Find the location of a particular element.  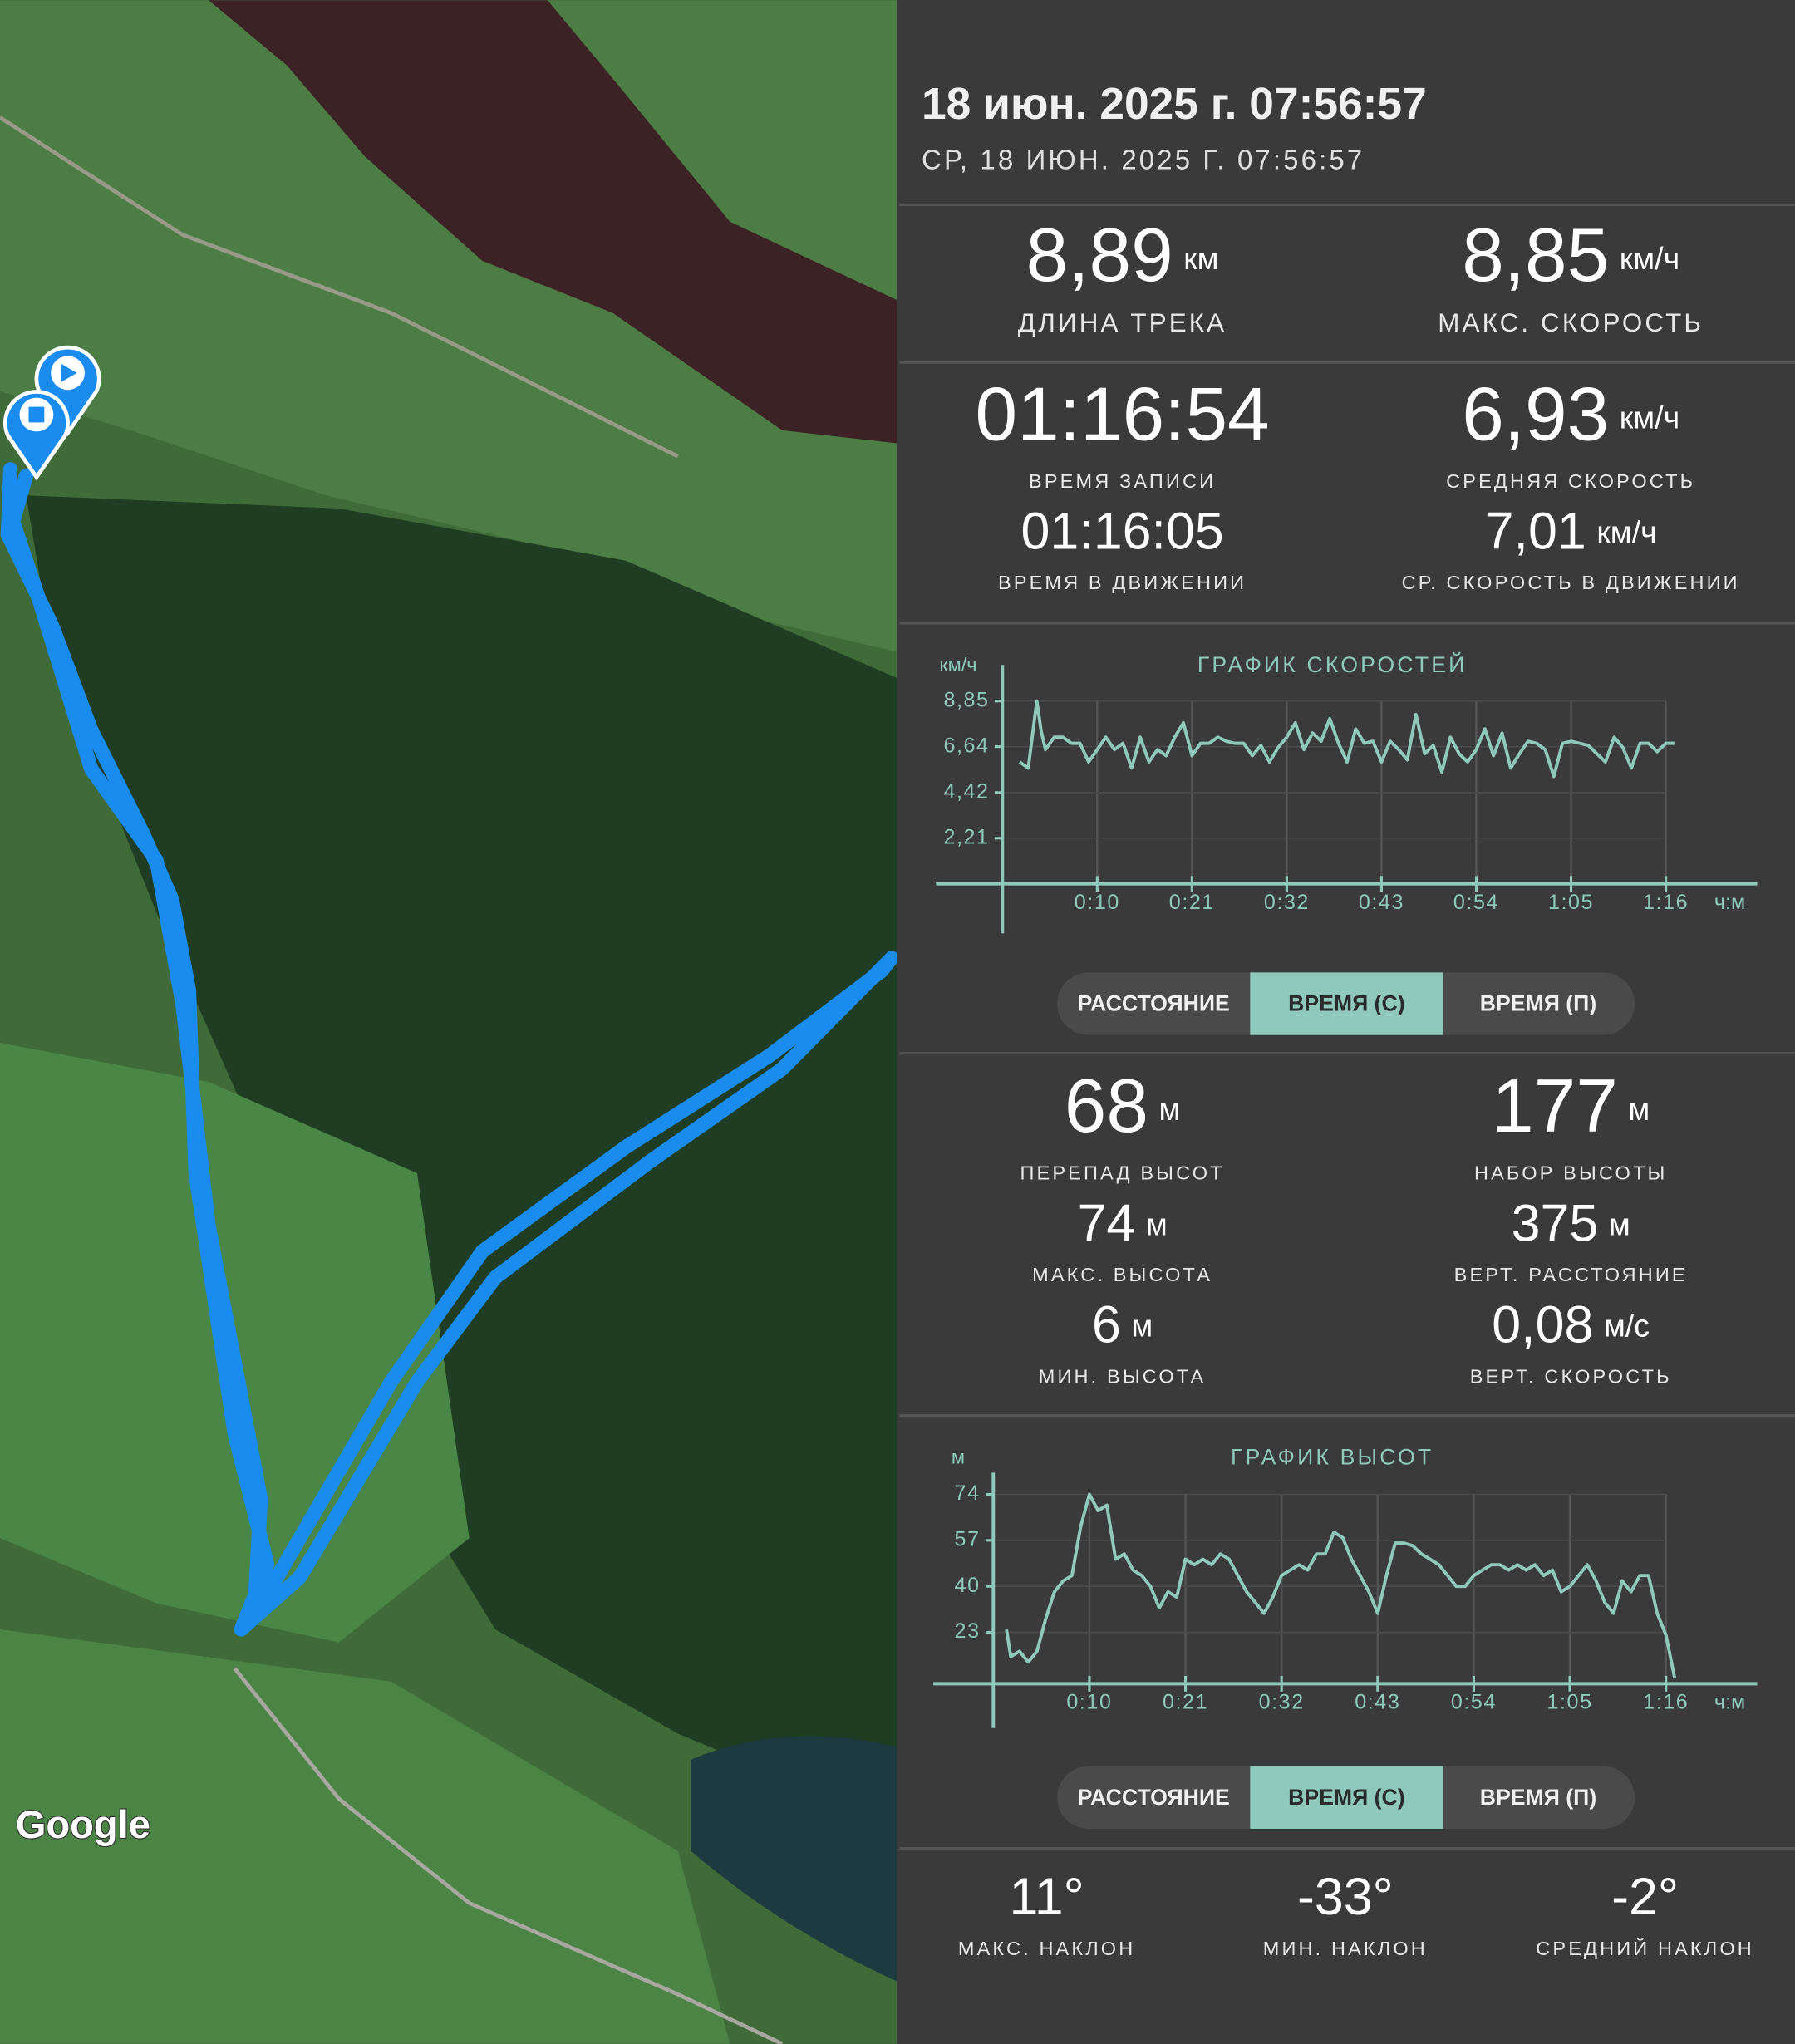

mode-toggle: РАССТОЯНИЕ ВРЕМЯ (С) ВРЕМЯ (П) is located at coordinates (1346, 1003).